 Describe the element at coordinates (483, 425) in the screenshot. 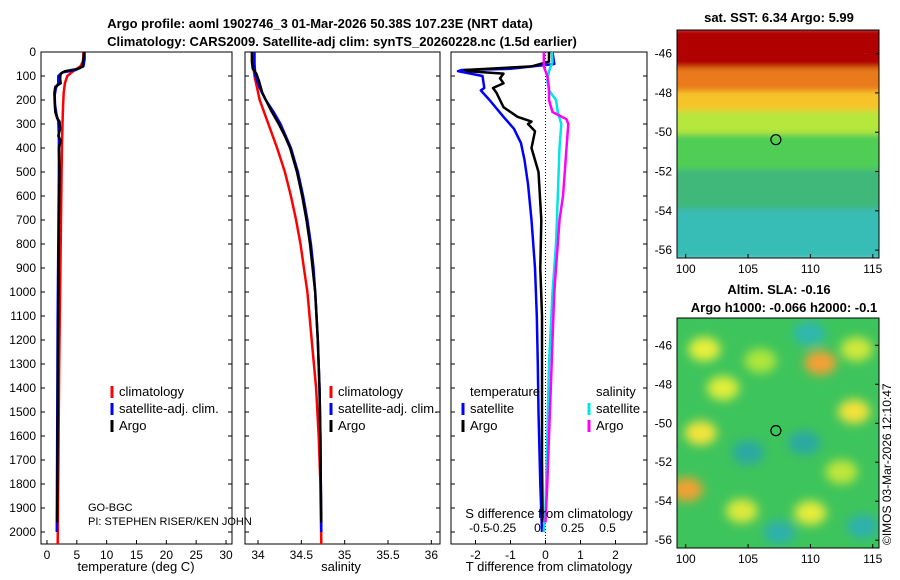

I see `legend-t-argo-label: Argo` at that location.